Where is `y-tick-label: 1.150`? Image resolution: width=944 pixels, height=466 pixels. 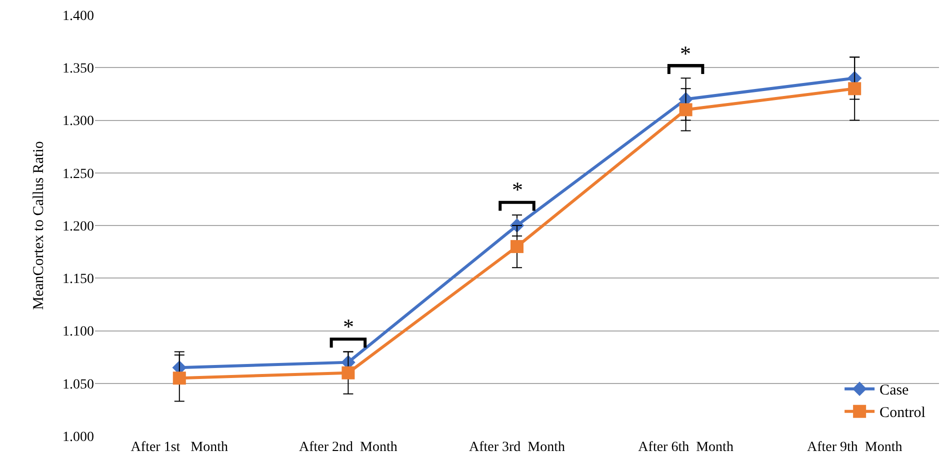 y-tick-label: 1.150 is located at coordinates (78, 280).